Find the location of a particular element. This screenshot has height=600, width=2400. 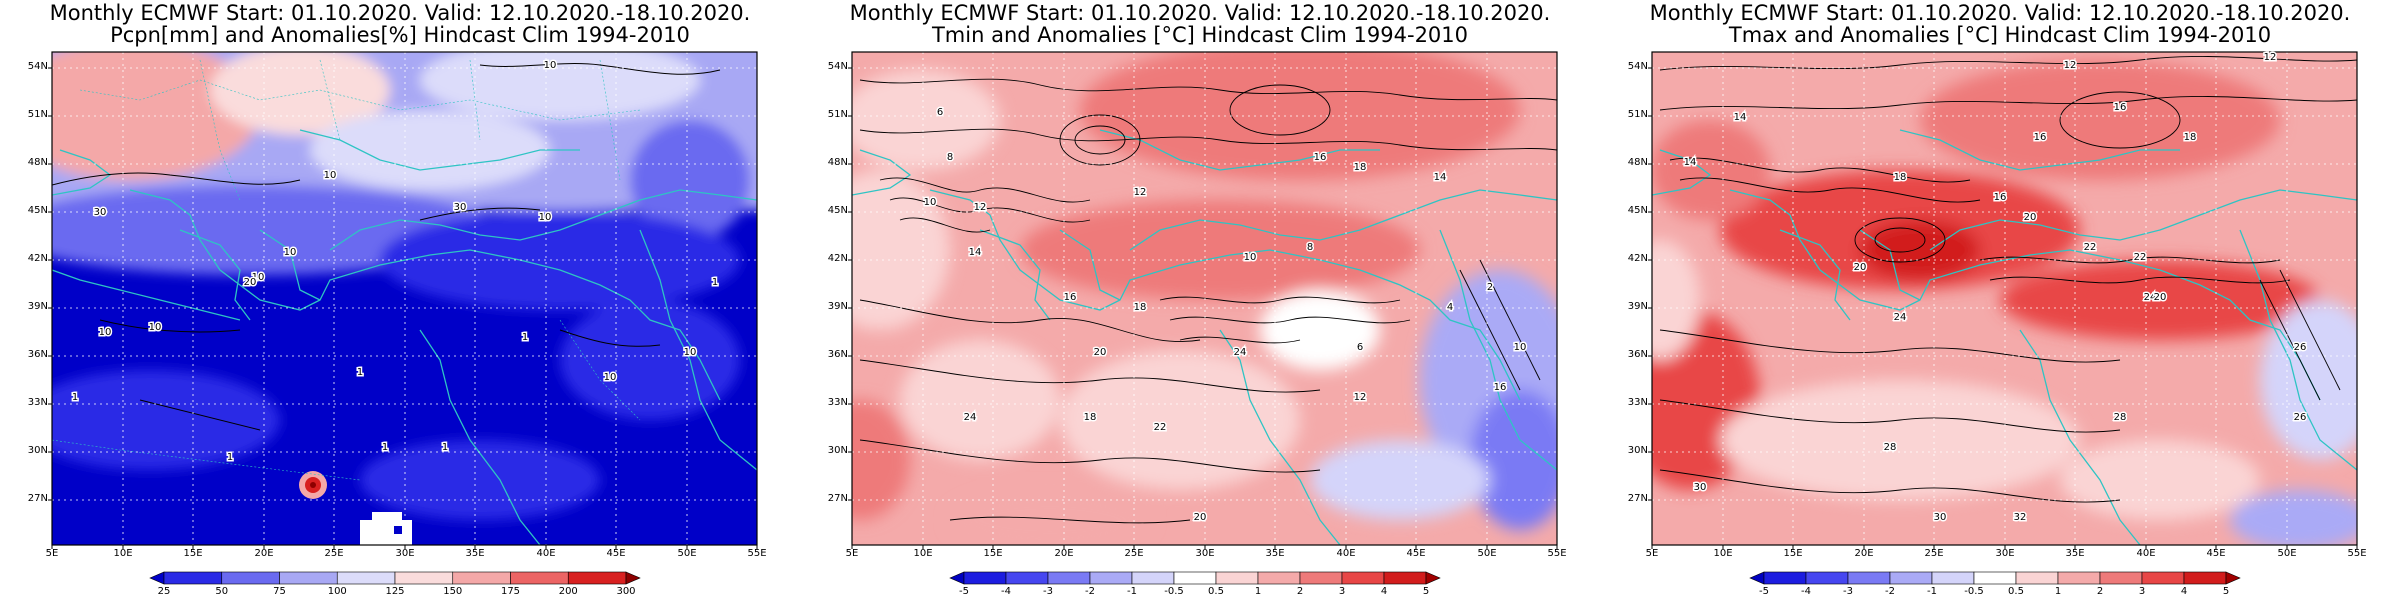

tmax-colorbar is located at coordinates (1995, 578).